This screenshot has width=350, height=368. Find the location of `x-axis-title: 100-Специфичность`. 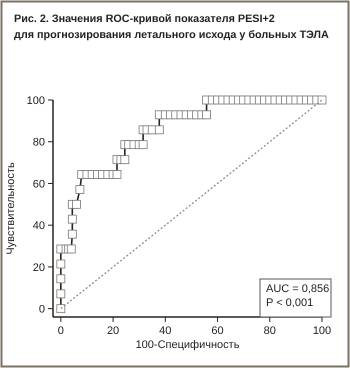

x-axis-title: 100-Специфичность is located at coordinates (188, 345).